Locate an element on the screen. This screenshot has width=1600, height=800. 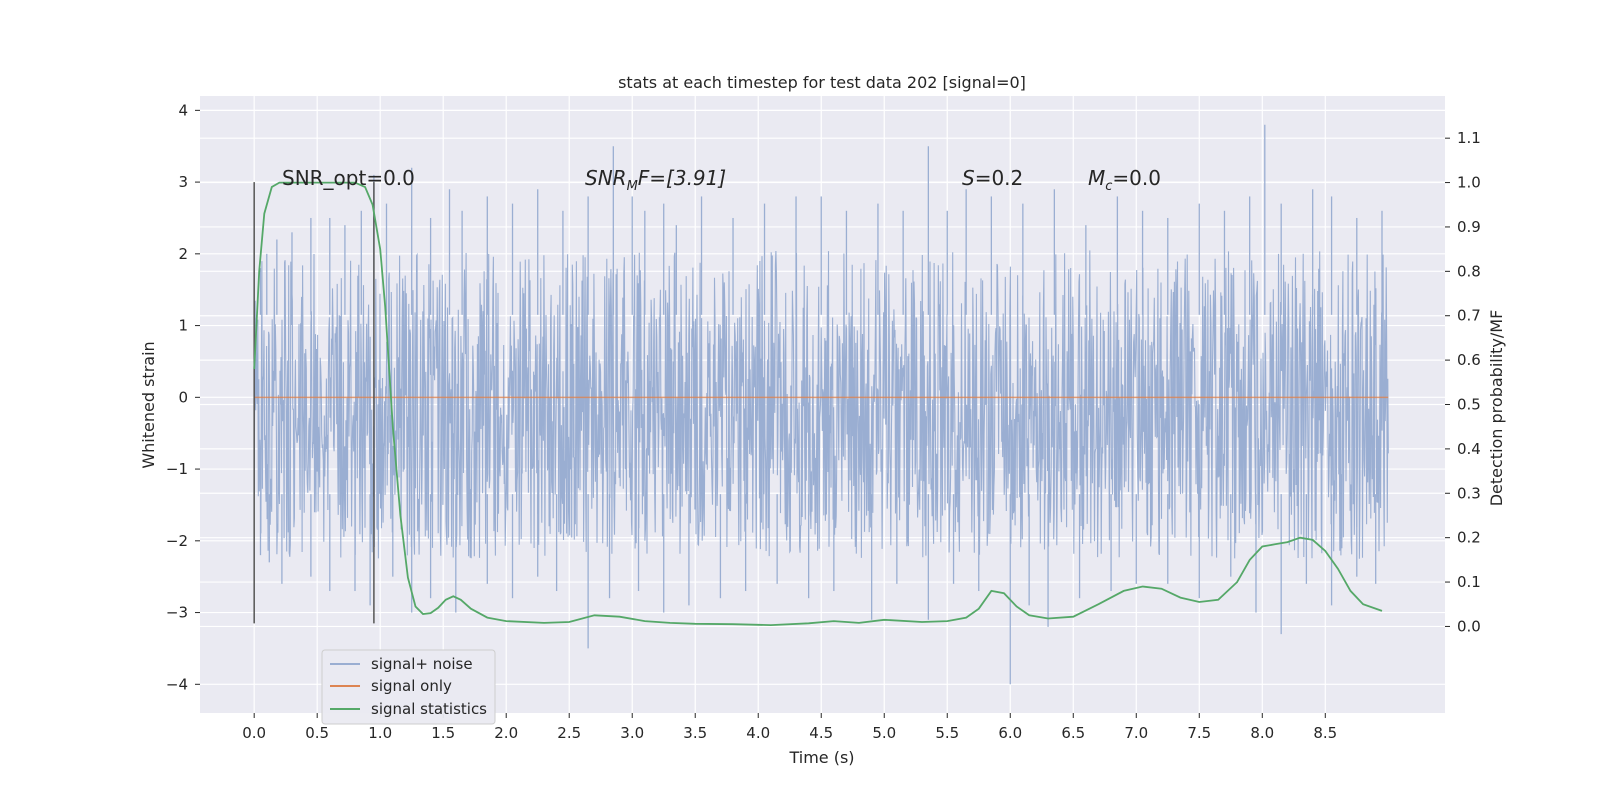
y-right-tick-label: 0.7 is located at coordinates (1469, 316).